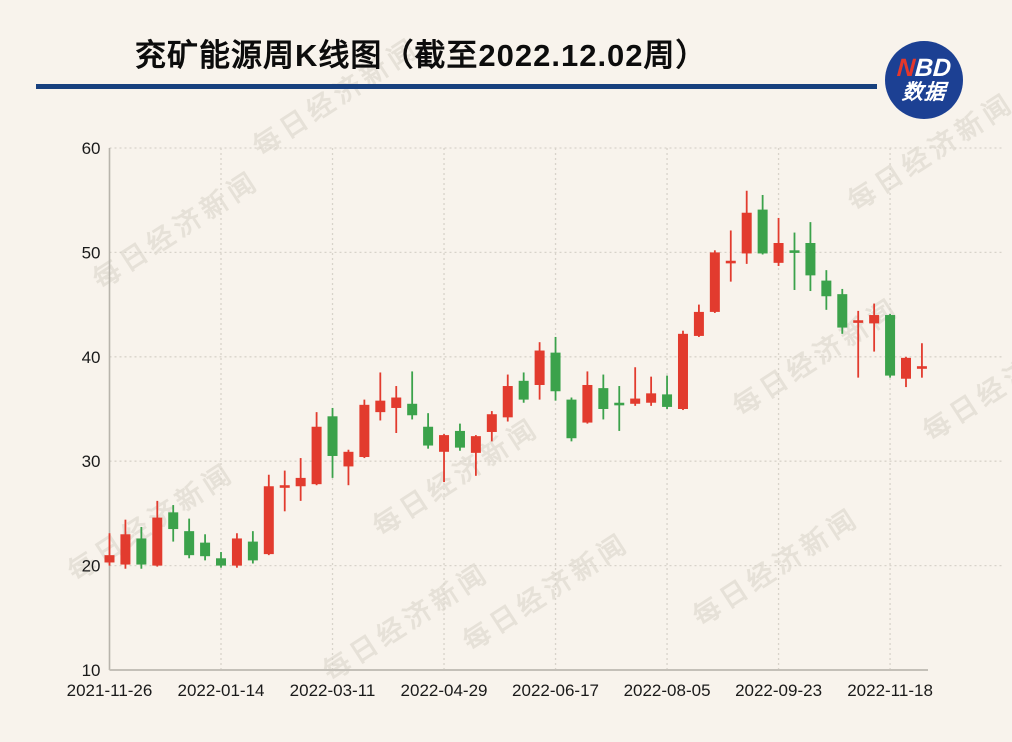 This screenshot has width=1012, height=742. I want to click on nbd-logo-bd: BD, so click(933, 68).